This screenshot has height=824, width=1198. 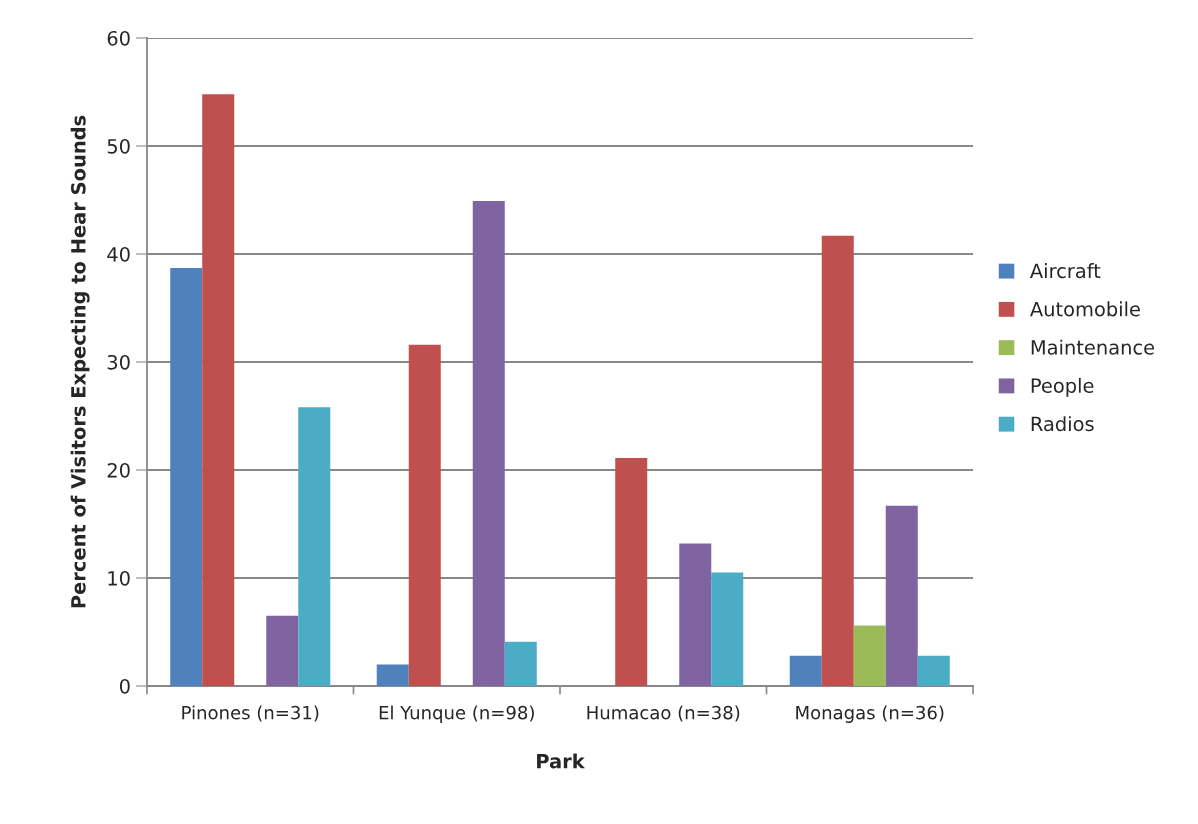 What do you see at coordinates (80, 361) in the screenshot?
I see `y-axis-title: Percent of Visitors Expecting to Hear Sounds` at bounding box center [80, 361].